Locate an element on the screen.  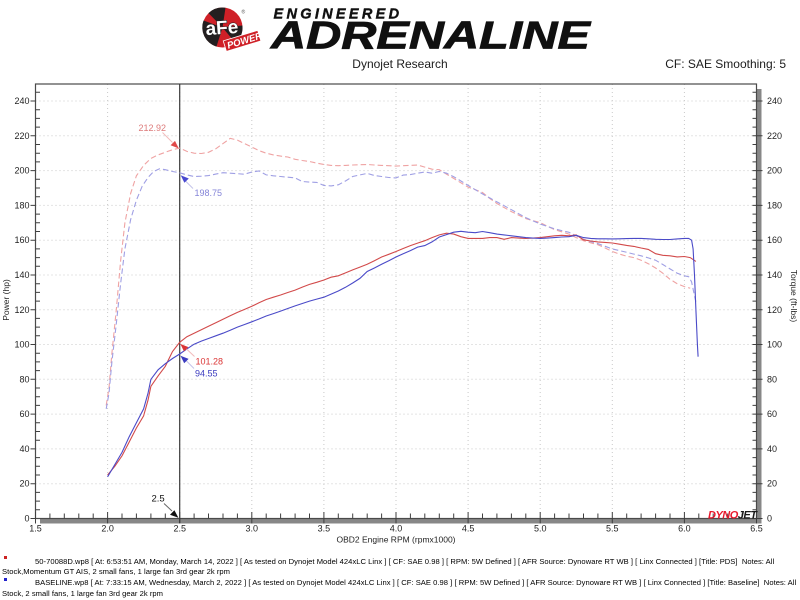
svg-text: DYNOJET is located at coordinates (733, 516).